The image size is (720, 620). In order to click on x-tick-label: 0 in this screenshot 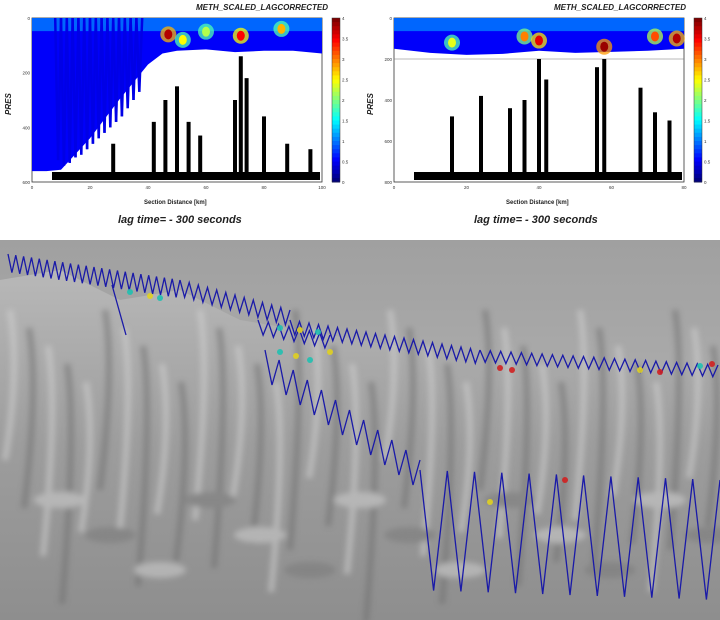, I will do `click(32, 187)`.